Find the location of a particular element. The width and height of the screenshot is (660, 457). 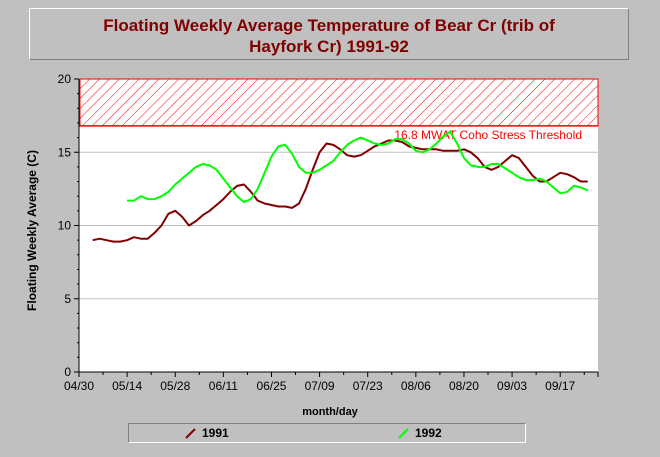

x-tick-label: 05/28 is located at coordinates (175, 386).